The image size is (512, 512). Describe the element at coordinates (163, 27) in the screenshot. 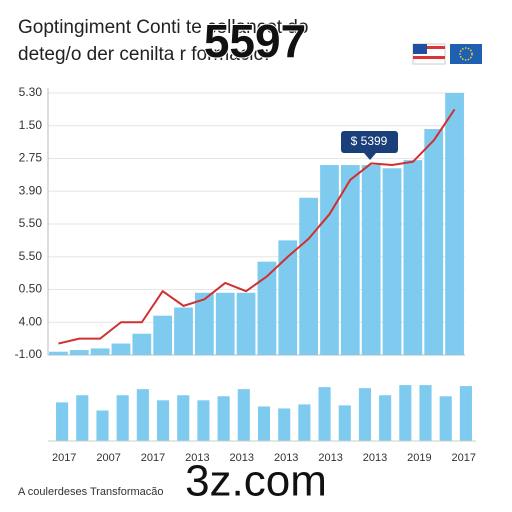

I see `chart-title: Goptingiment Conti te collancot do` at that location.